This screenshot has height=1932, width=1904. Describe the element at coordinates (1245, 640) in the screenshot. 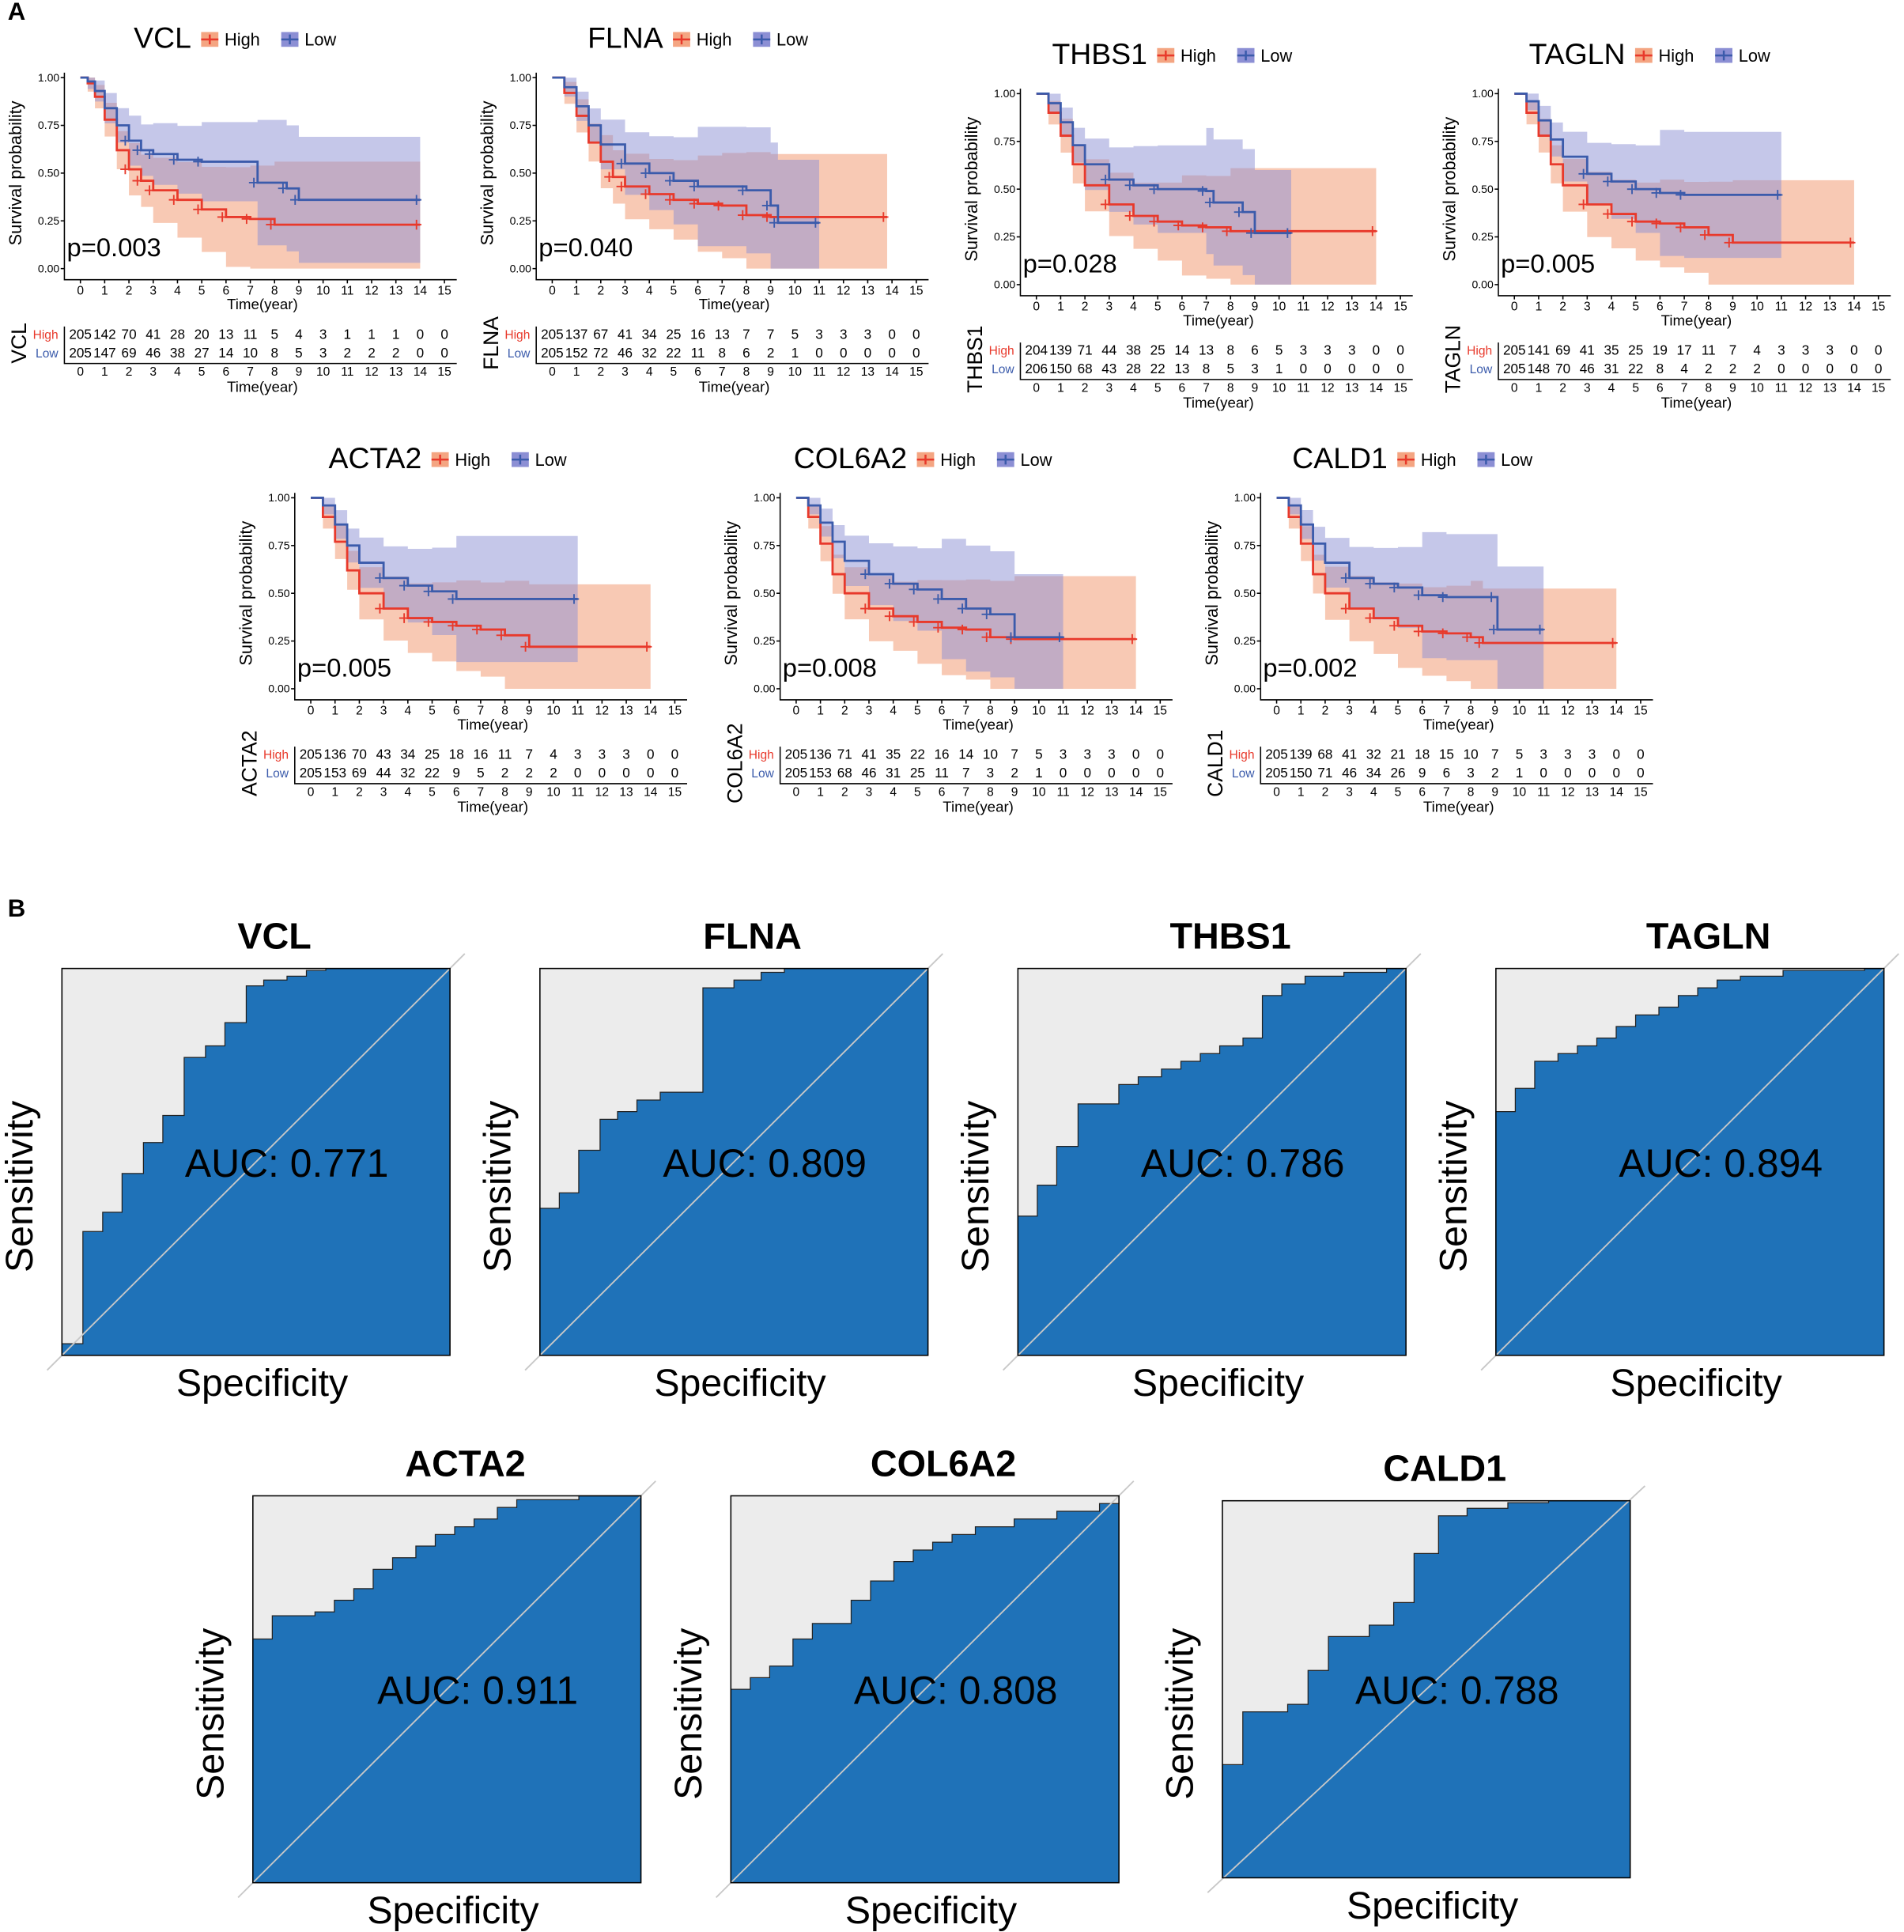

I see `y-tick-label: 0.25` at that location.